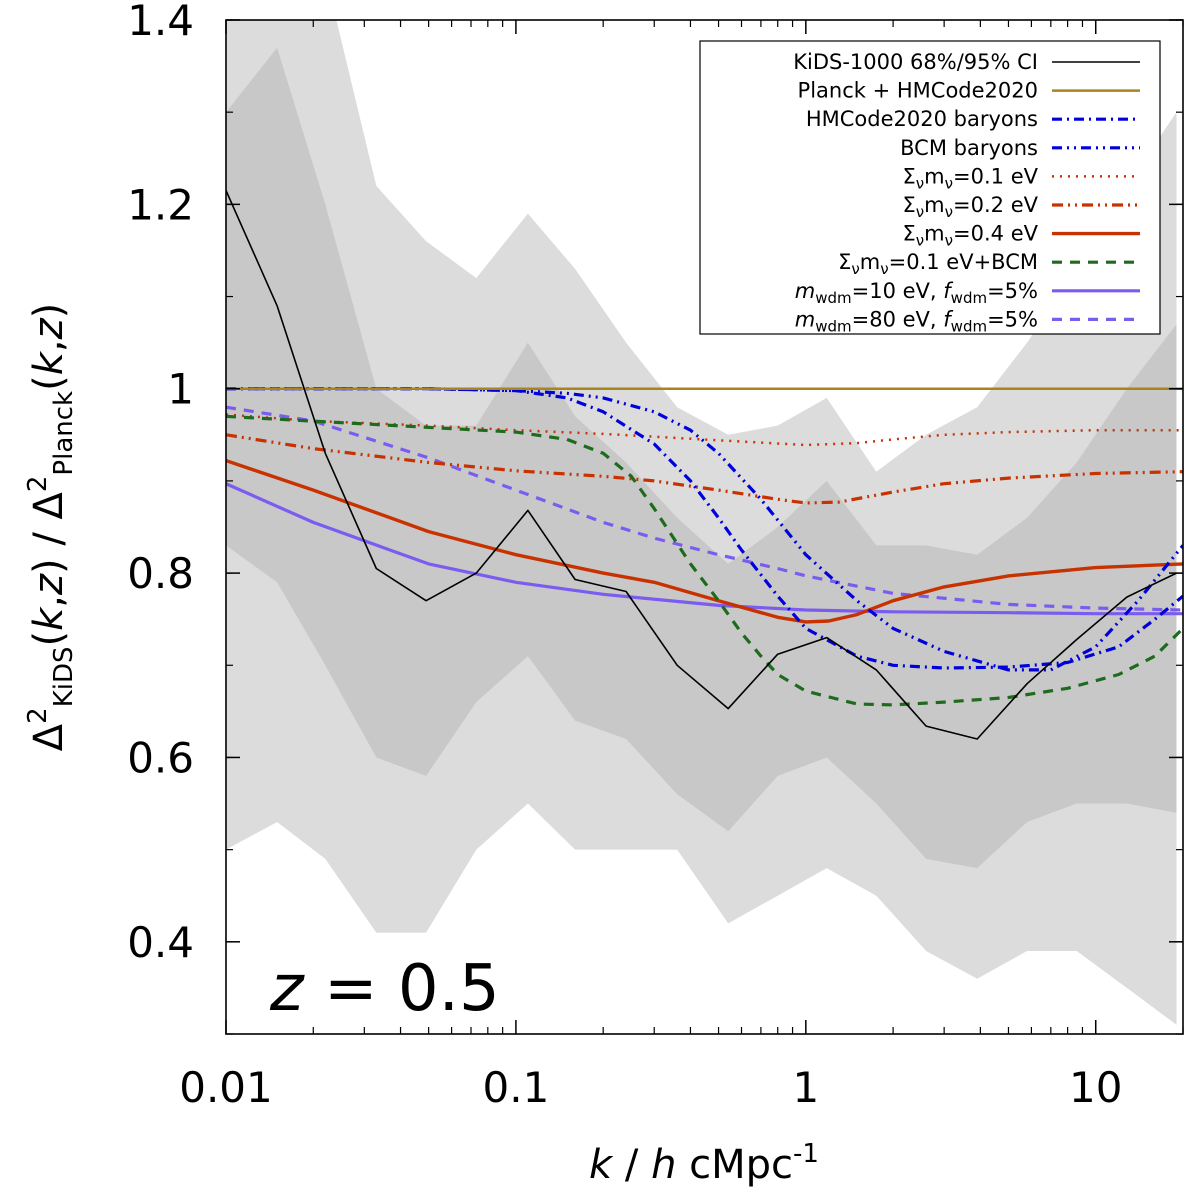 The width and height of the screenshot is (1200, 1199). What do you see at coordinates (971, 207) in the screenshot?
I see `legend-label: Σνmν=0.2 eV` at bounding box center [971, 207].